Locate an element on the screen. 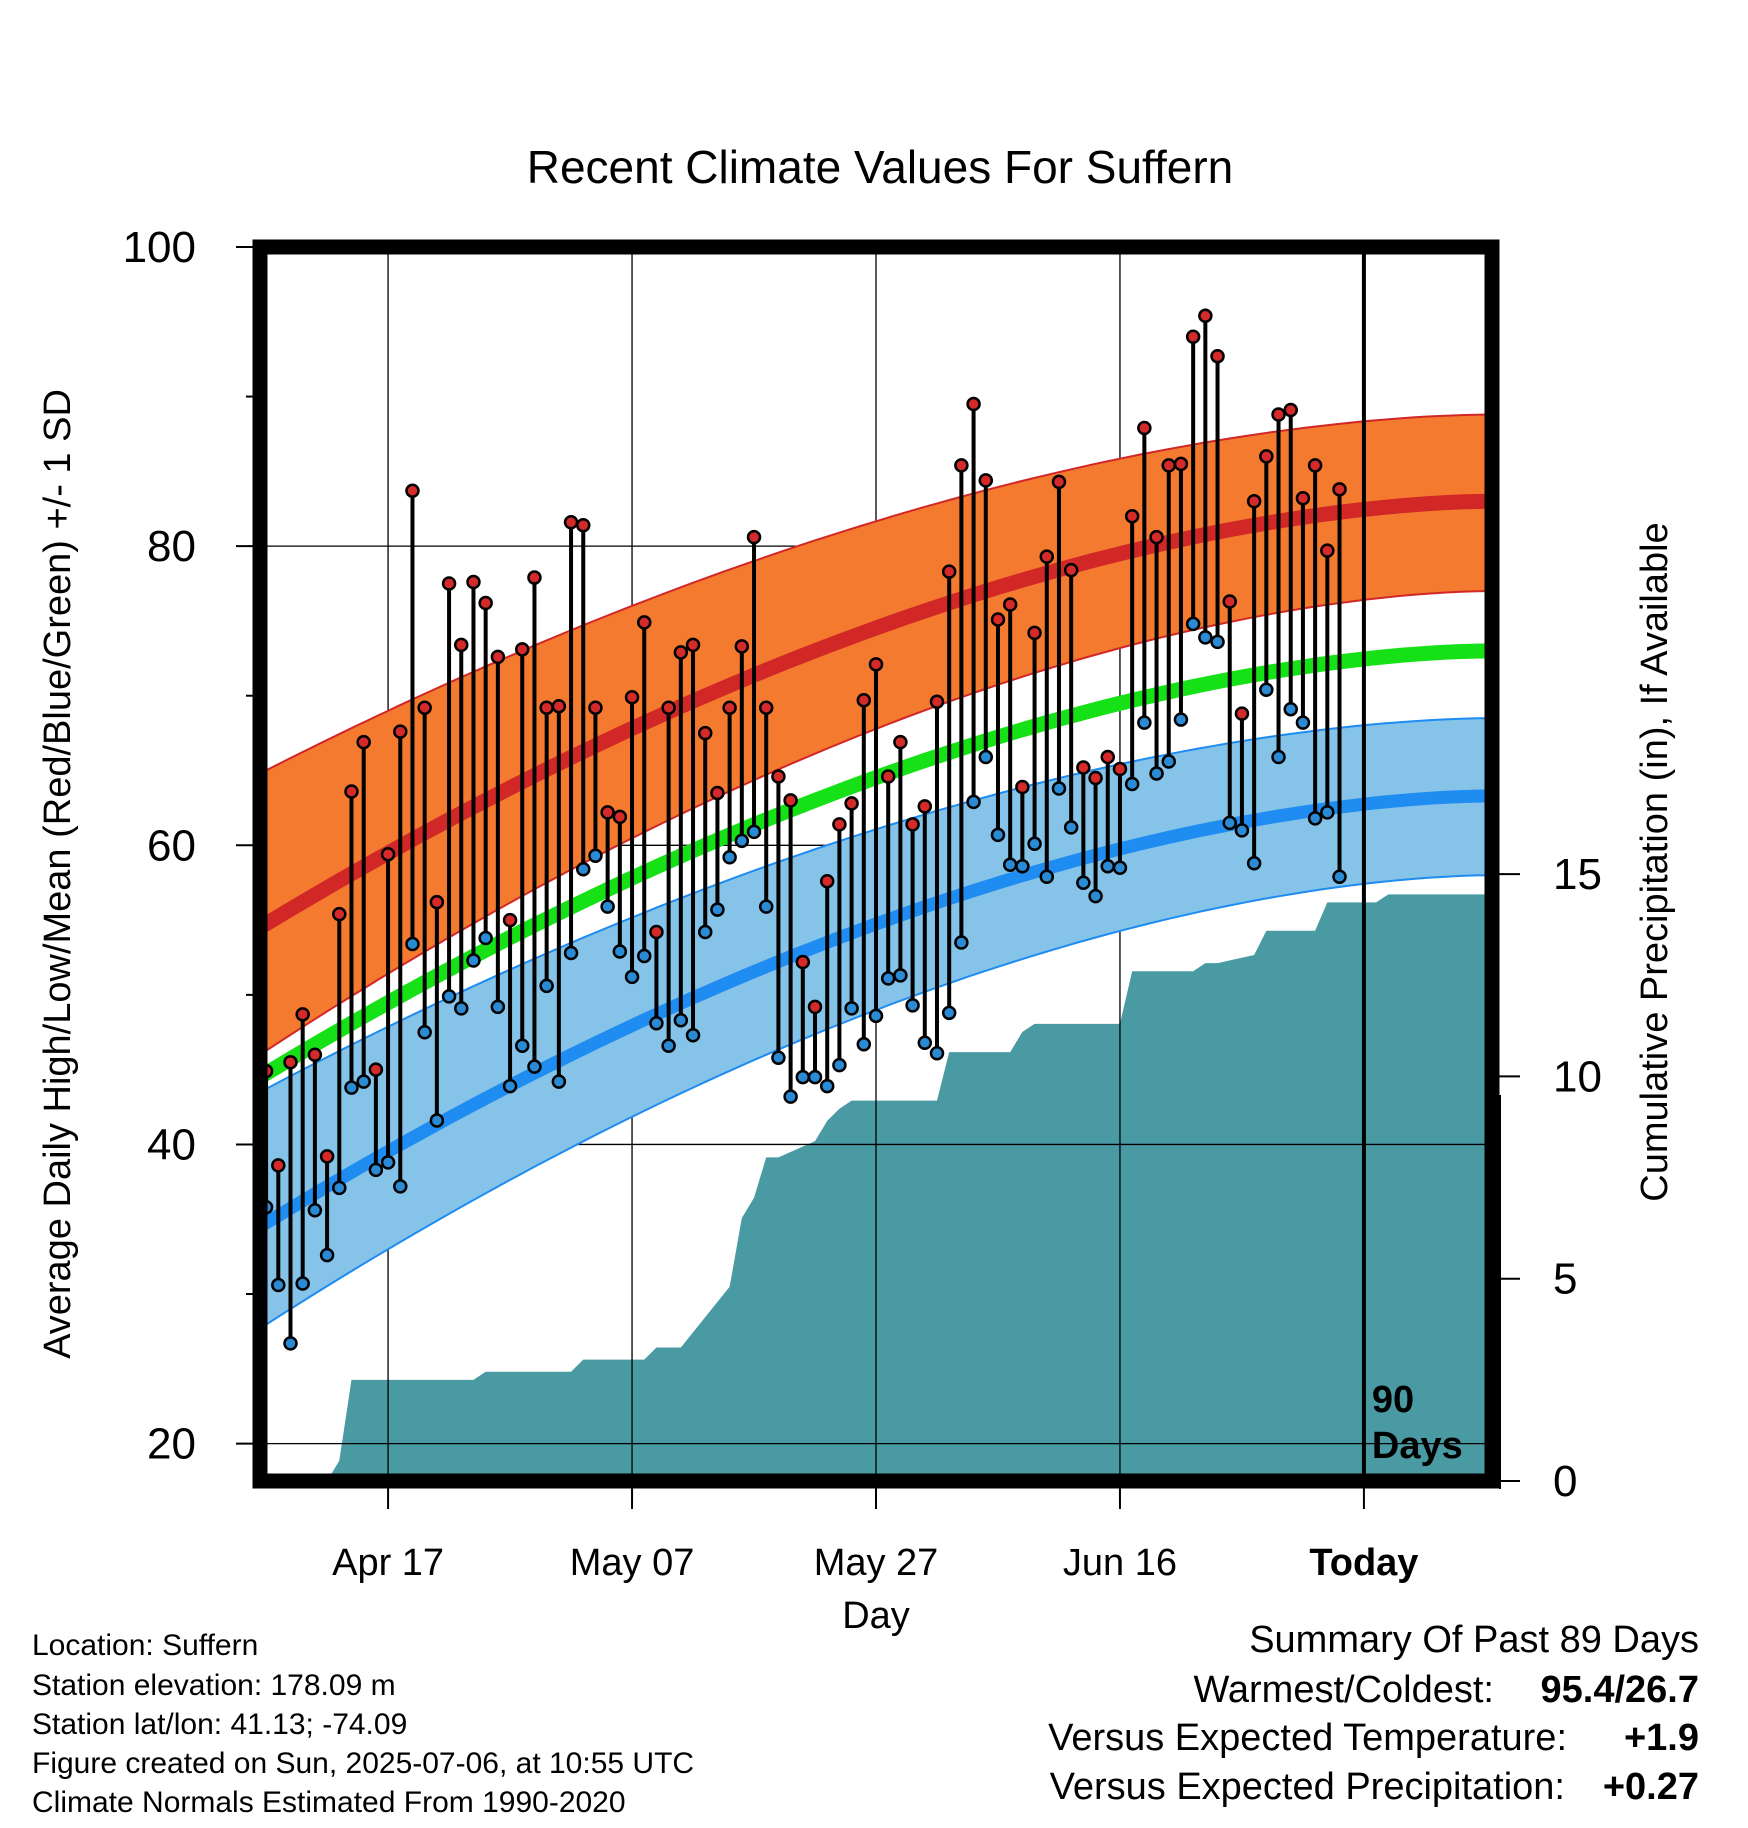  warm-cold-label: Warmest/Coldest: is located at coordinates (1343, 1690).